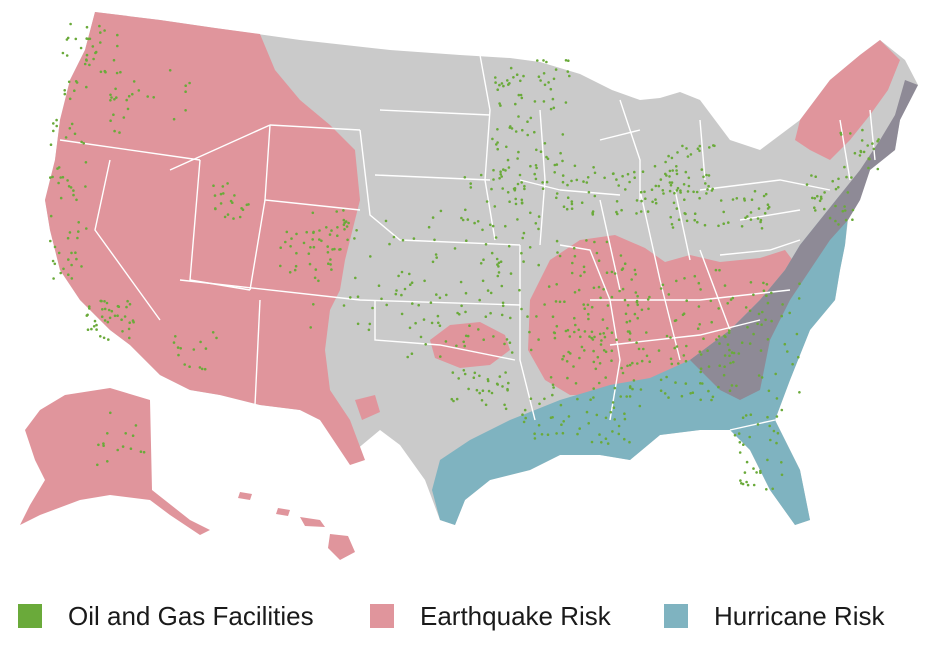 This screenshot has height=650, width=928. What do you see at coordinates (664, 315) in the screenshot?
I see `new-madrid-earthquake-zone` at bounding box center [664, 315].